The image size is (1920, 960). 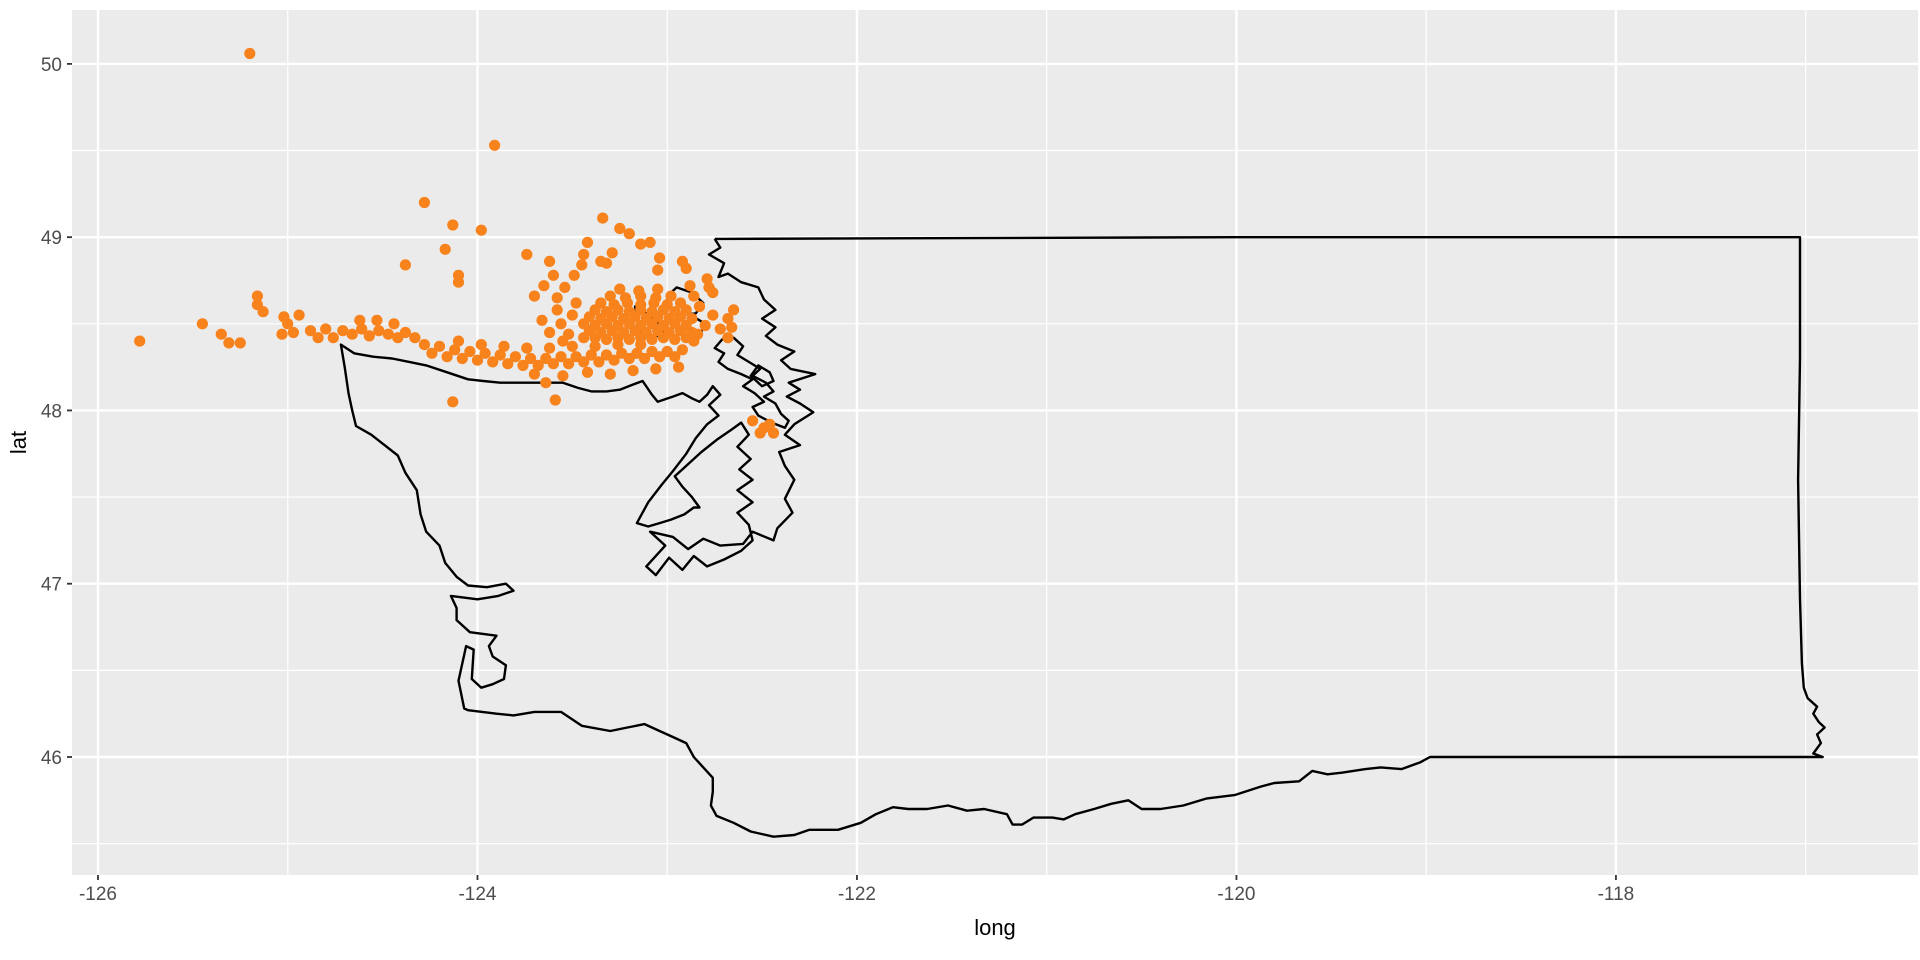 I want to click on x-axis-title: long, so click(x=995, y=927).